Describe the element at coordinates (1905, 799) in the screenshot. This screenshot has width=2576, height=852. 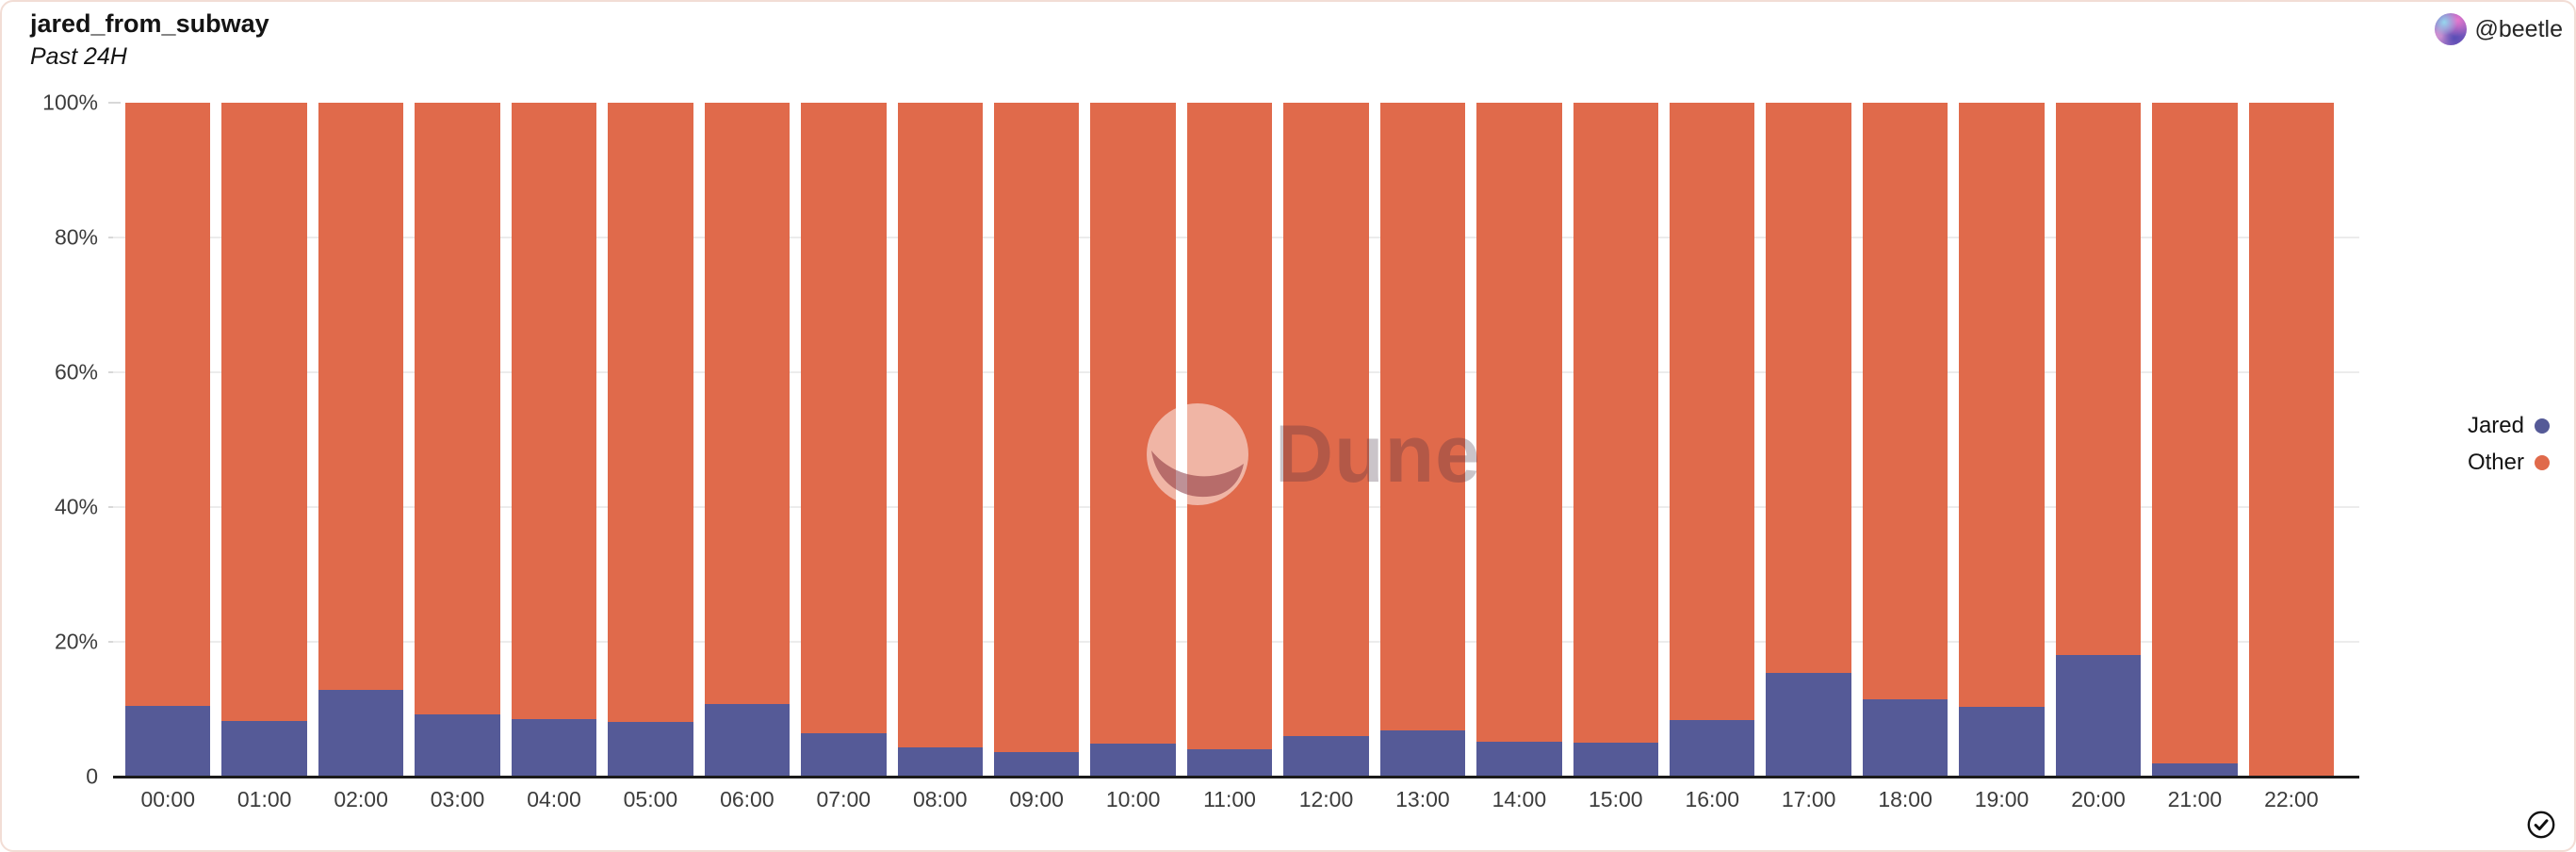
I see `x-tick-label: 18:00` at that location.